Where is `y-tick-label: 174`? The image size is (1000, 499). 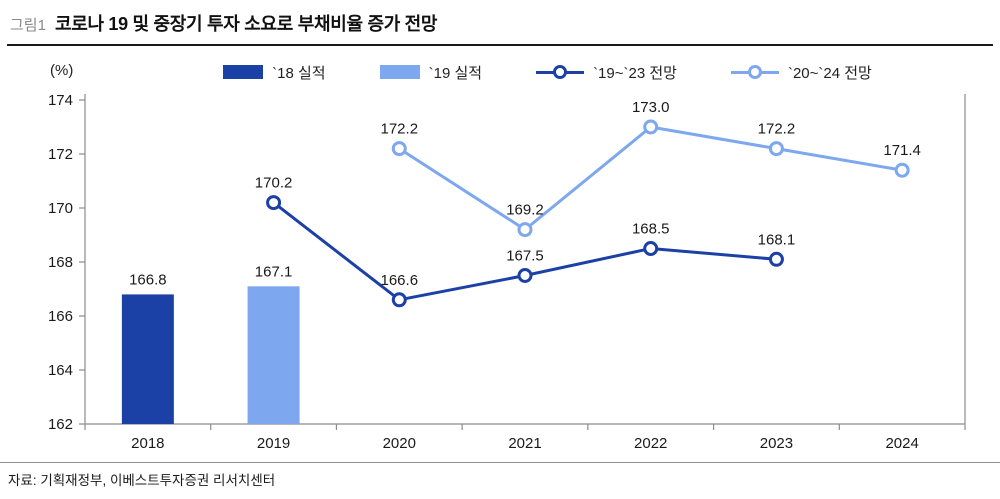 y-tick-label: 174 is located at coordinates (60, 100).